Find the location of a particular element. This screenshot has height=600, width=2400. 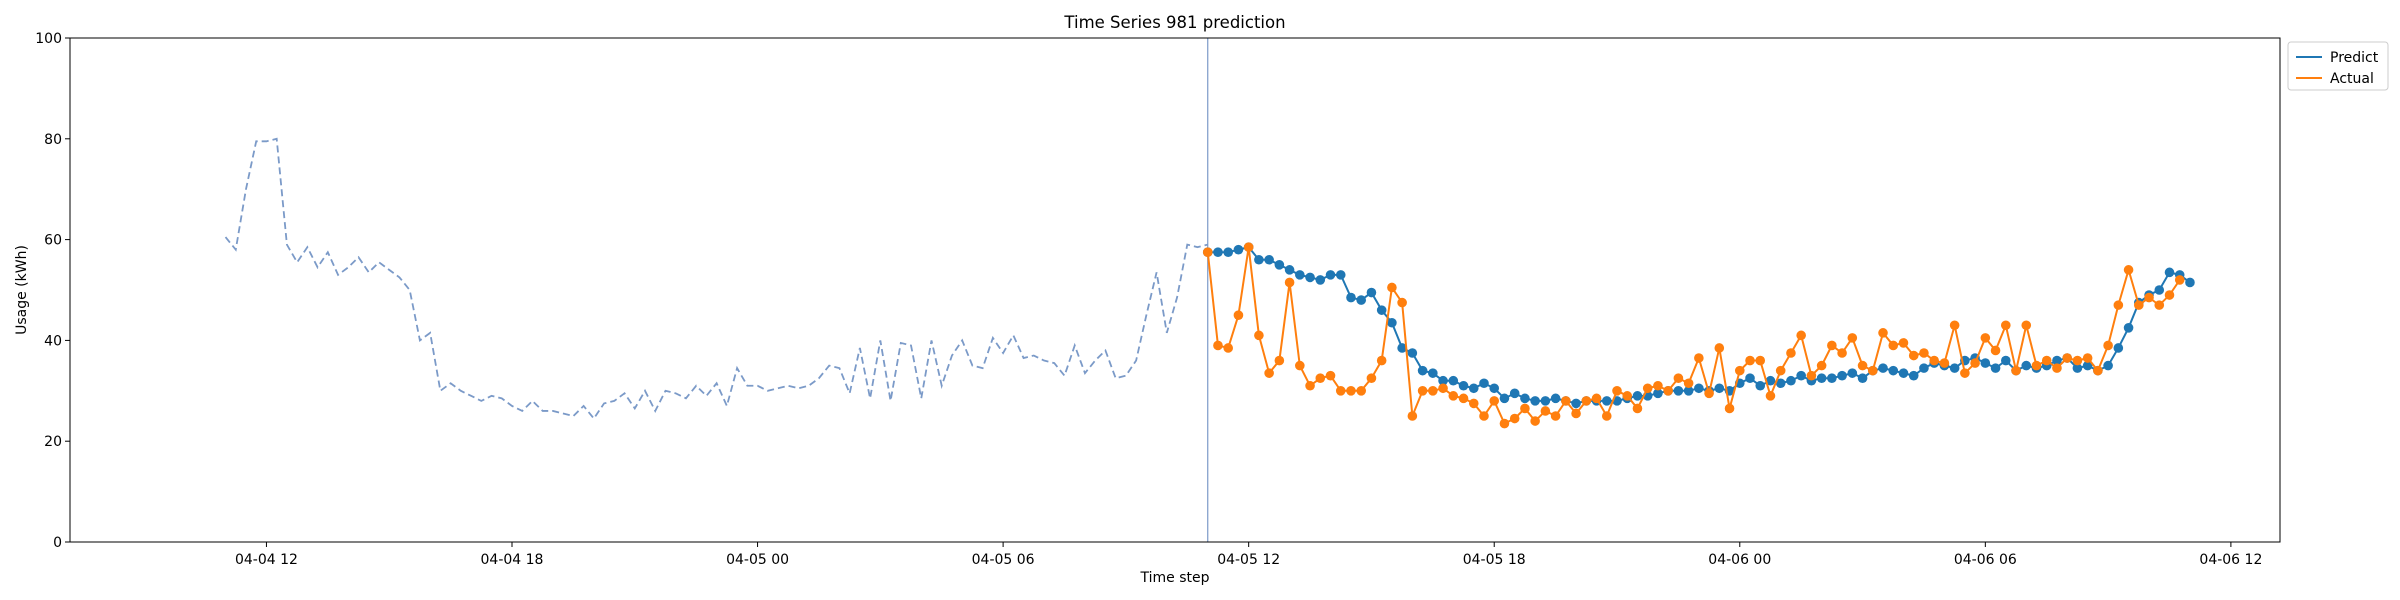

x-tick-label: 04-06 12 is located at coordinates (2230, 560).